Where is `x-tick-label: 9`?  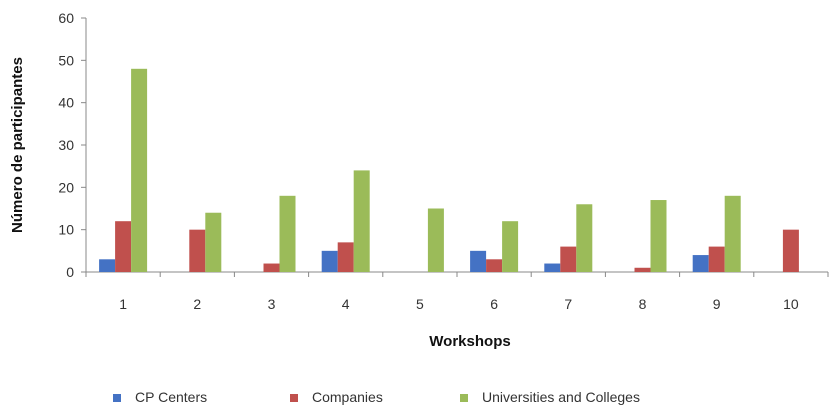
x-tick-label: 9 is located at coordinates (717, 304).